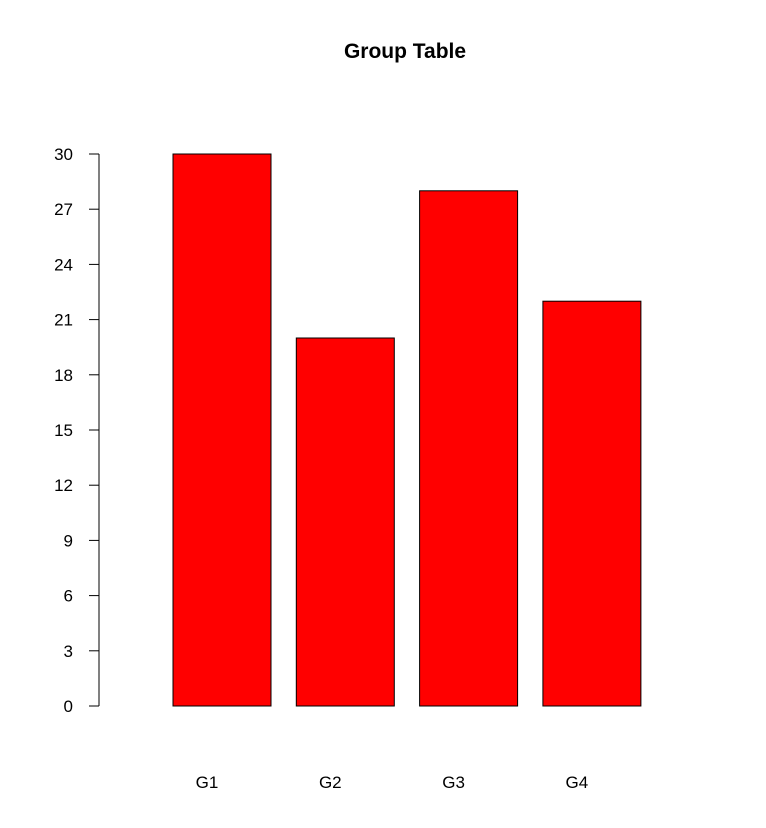 This screenshot has height=828, width=766. I want to click on x-category-label: G2, so click(330, 782).